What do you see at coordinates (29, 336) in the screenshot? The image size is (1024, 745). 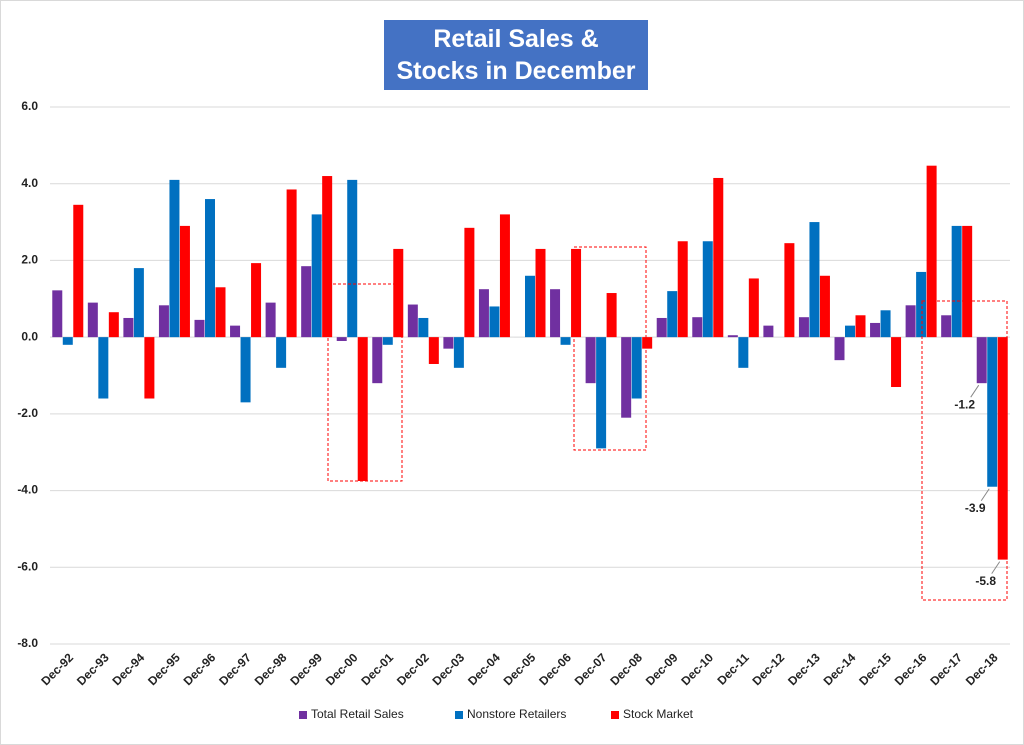 I see `y-tick-label: 0.0` at bounding box center [29, 336].